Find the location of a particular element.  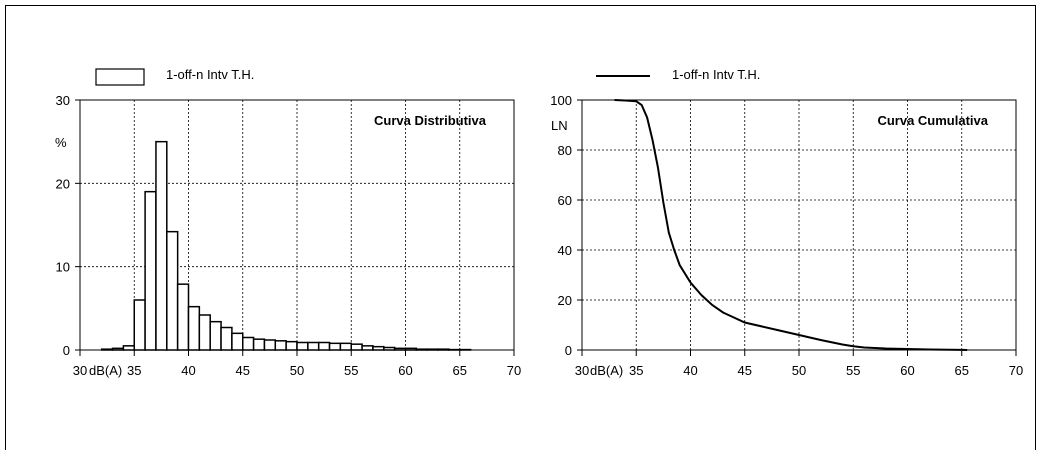

chart1-y-tick-label: 30 is located at coordinates (63, 100).